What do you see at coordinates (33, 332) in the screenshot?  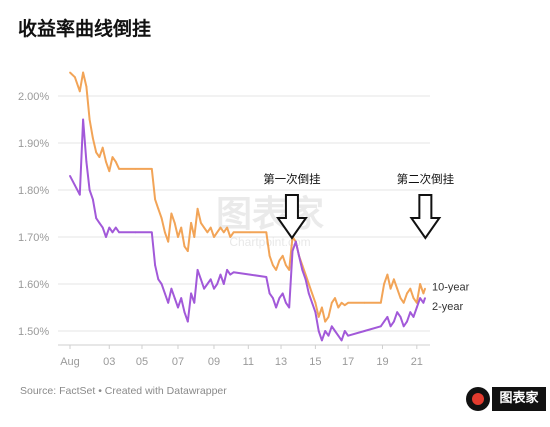 I see `y-tick-label: 1.50%` at bounding box center [33, 332].